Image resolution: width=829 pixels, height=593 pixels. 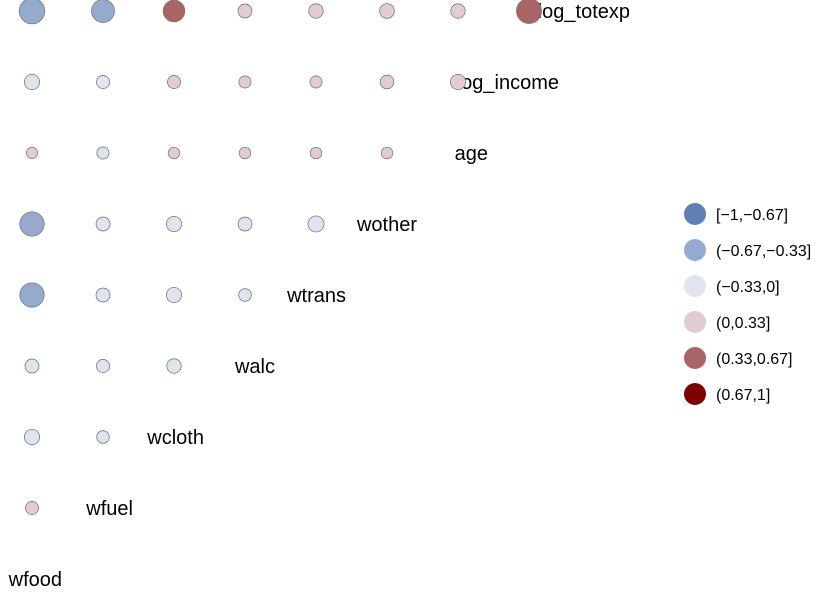 I want to click on dot-walc-wfood, so click(x=32, y=366).